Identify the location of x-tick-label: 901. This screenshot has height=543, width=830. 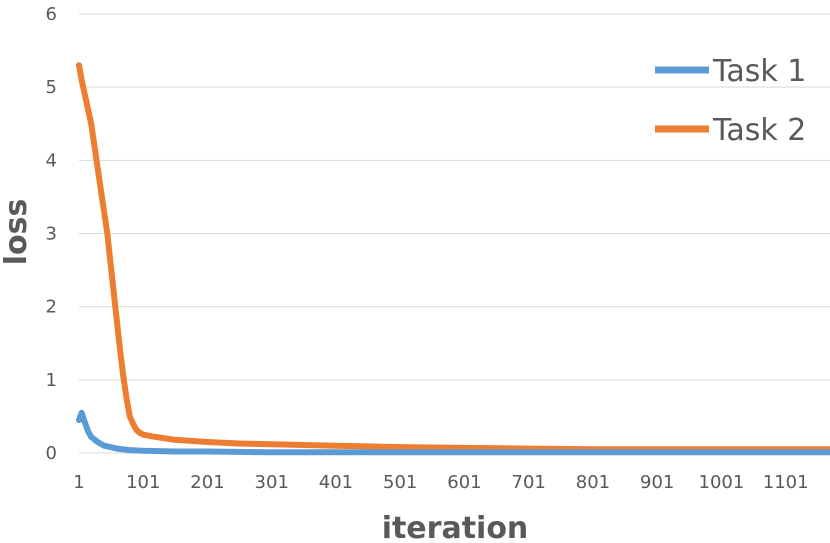
(657, 482).